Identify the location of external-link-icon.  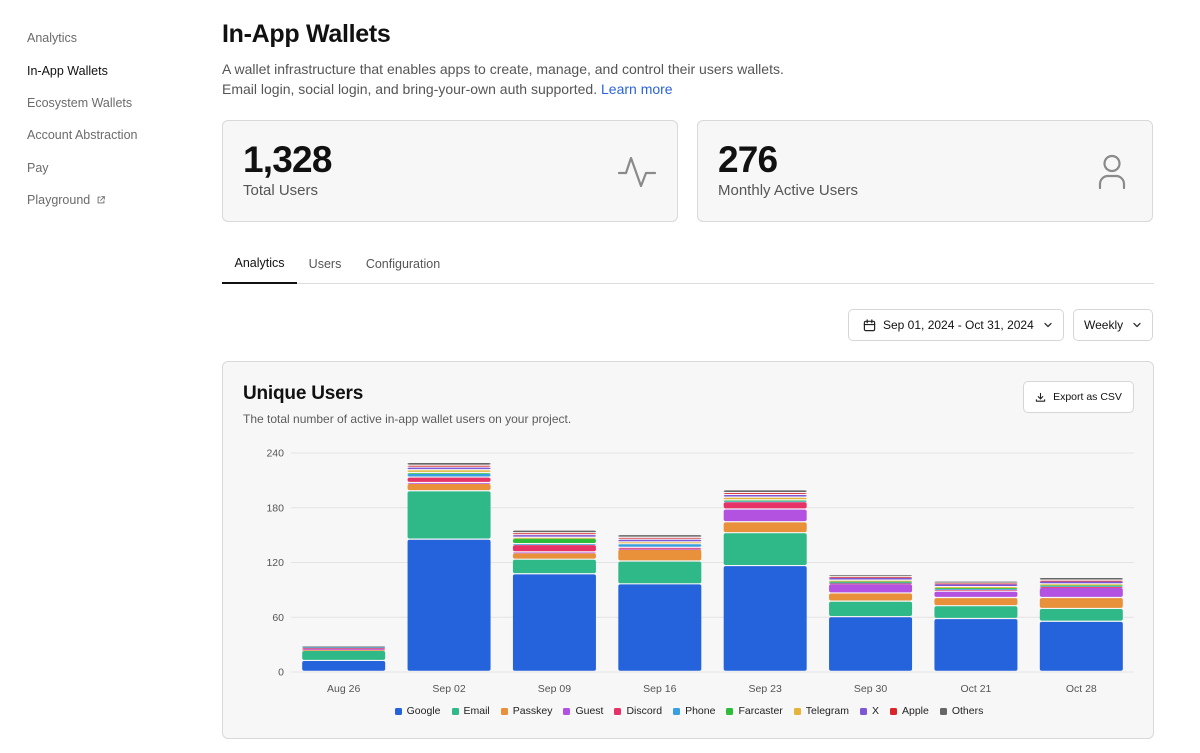
(101, 200).